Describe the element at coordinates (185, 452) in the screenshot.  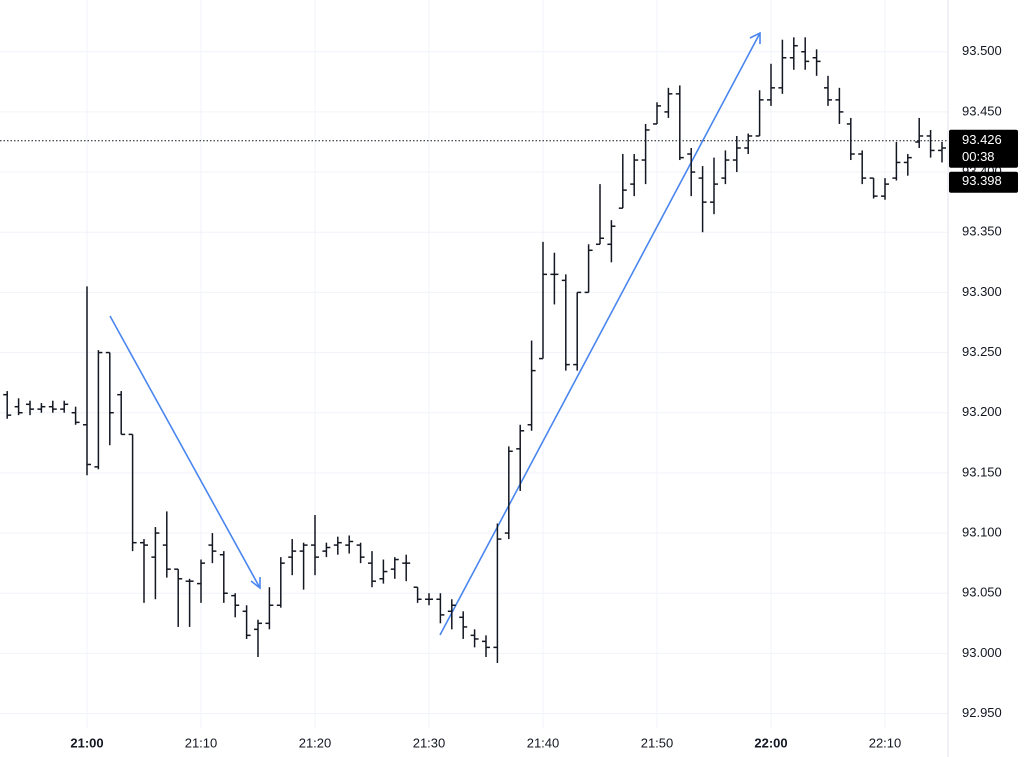
I see `down-arrow` at that location.